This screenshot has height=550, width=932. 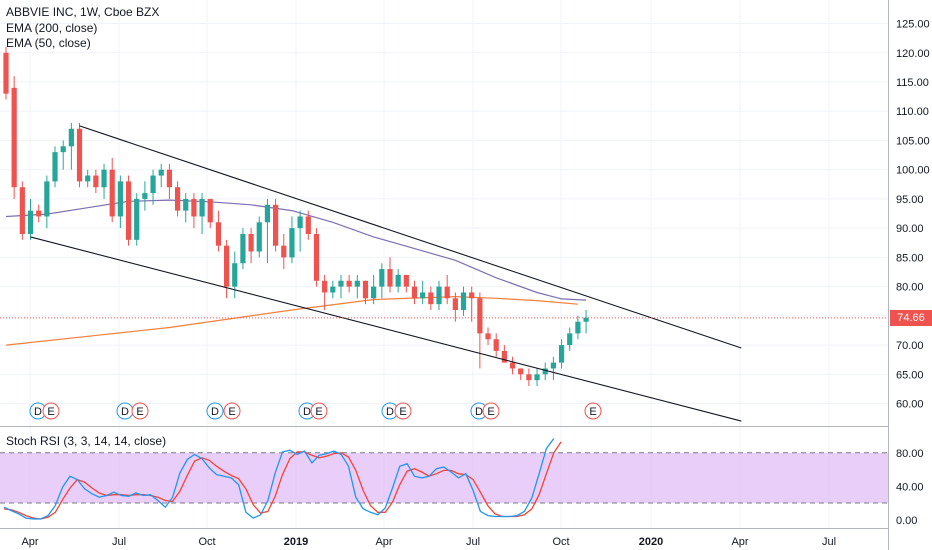 I want to click on stoch-k-line, so click(x=279, y=479).